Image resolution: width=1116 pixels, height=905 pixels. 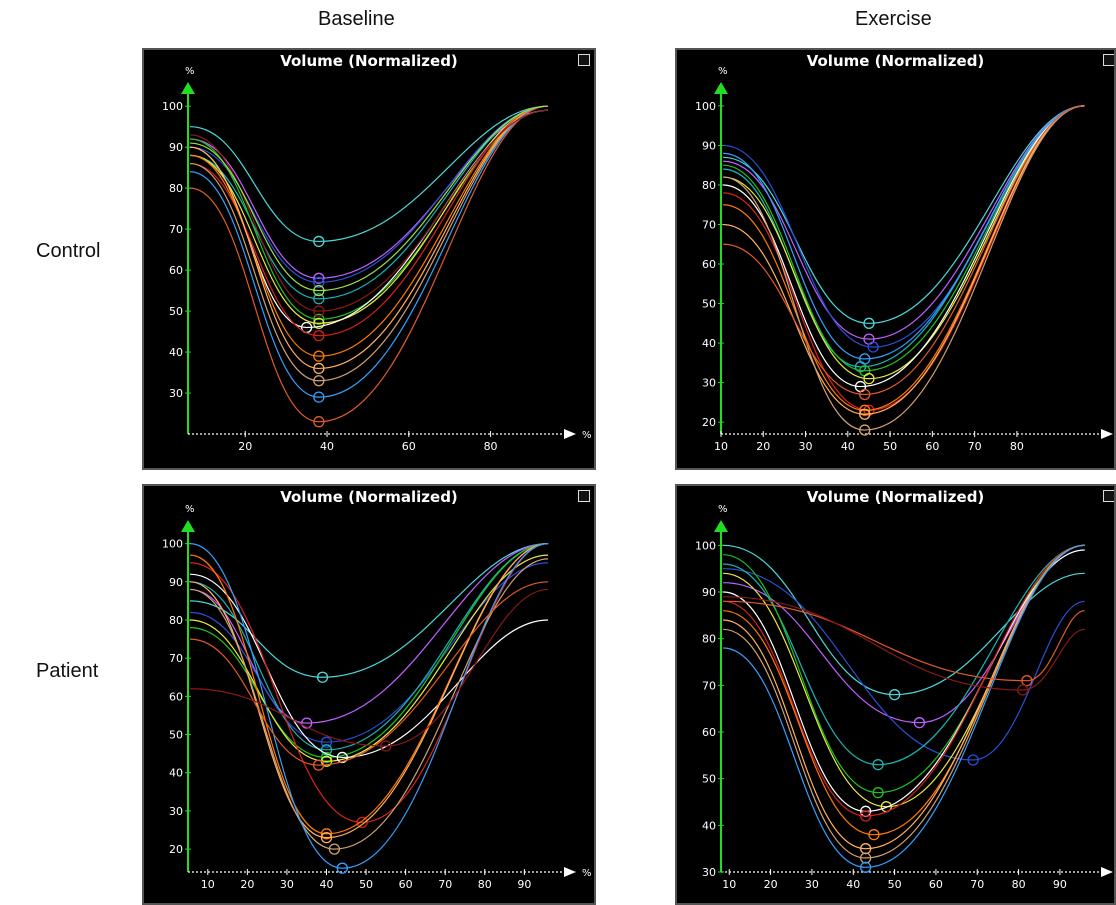 What do you see at coordinates (709, 422) in the screenshot?
I see `y-tick-label: 20` at bounding box center [709, 422].